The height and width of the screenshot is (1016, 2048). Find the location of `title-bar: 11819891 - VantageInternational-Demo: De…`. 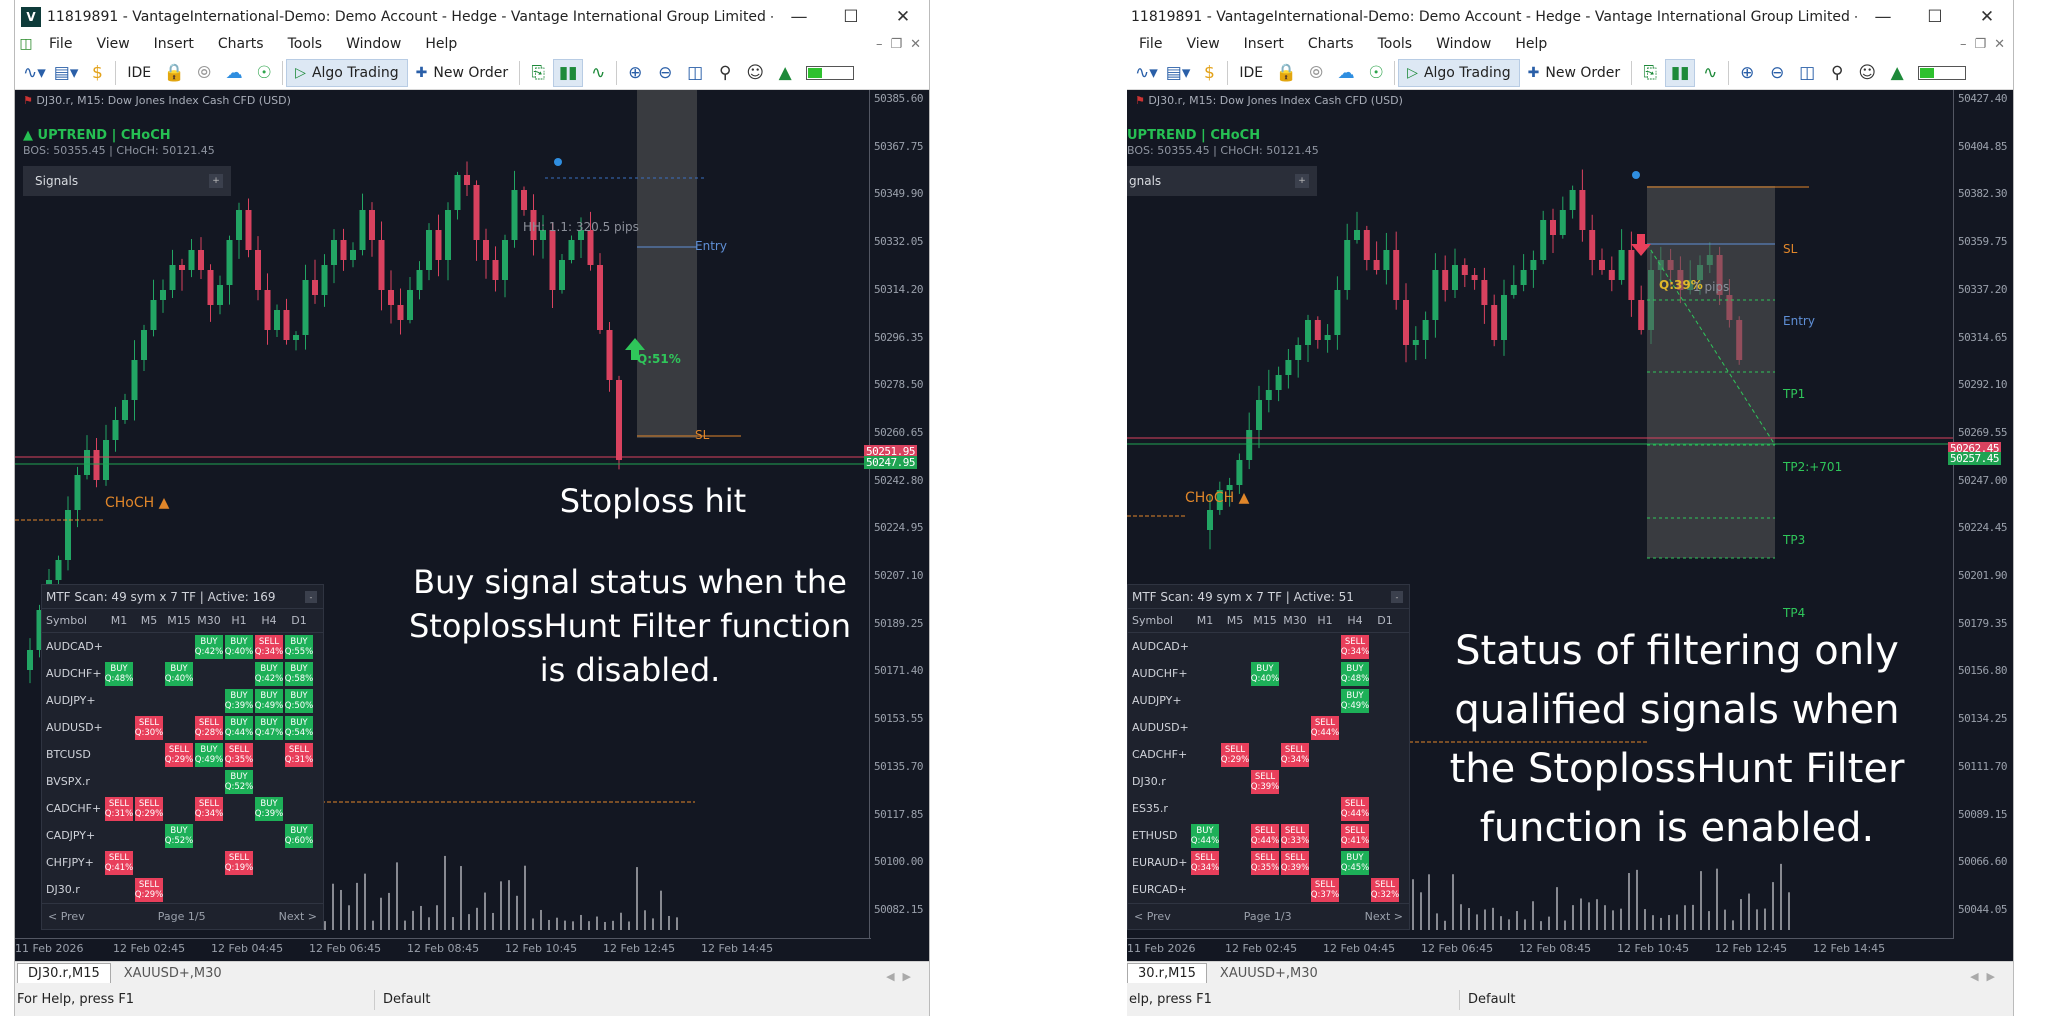

title-bar: 11819891 - VantageInternational-Demo: De… is located at coordinates (1570, 16).